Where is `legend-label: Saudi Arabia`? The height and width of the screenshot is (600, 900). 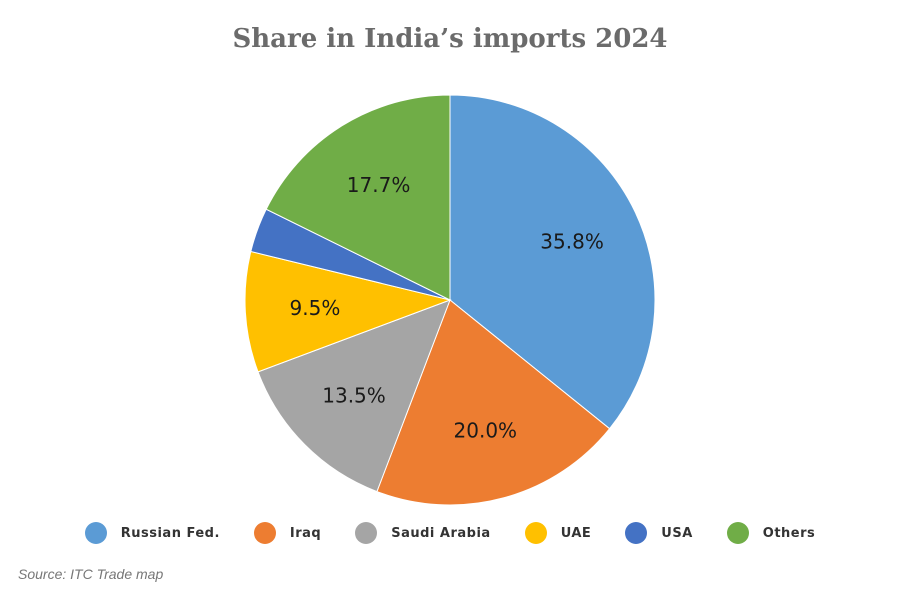 legend-label: Saudi Arabia is located at coordinates (441, 533).